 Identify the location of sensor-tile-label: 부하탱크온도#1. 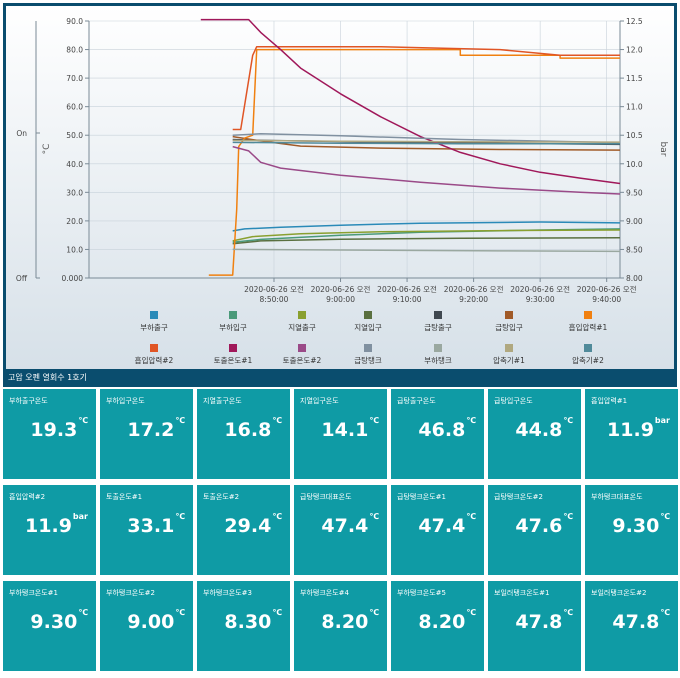
(33, 593).